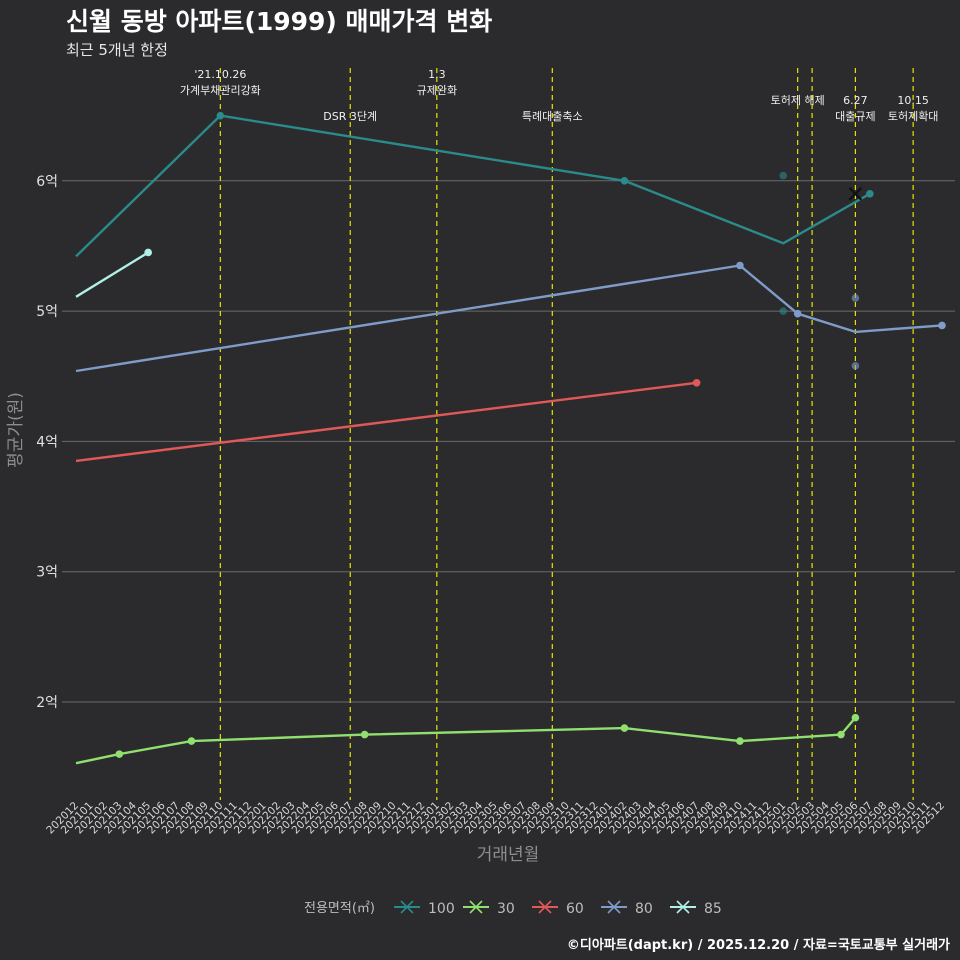  What do you see at coordinates (437, 90) in the screenshot?
I see `event-label: 규제완화` at bounding box center [437, 90].